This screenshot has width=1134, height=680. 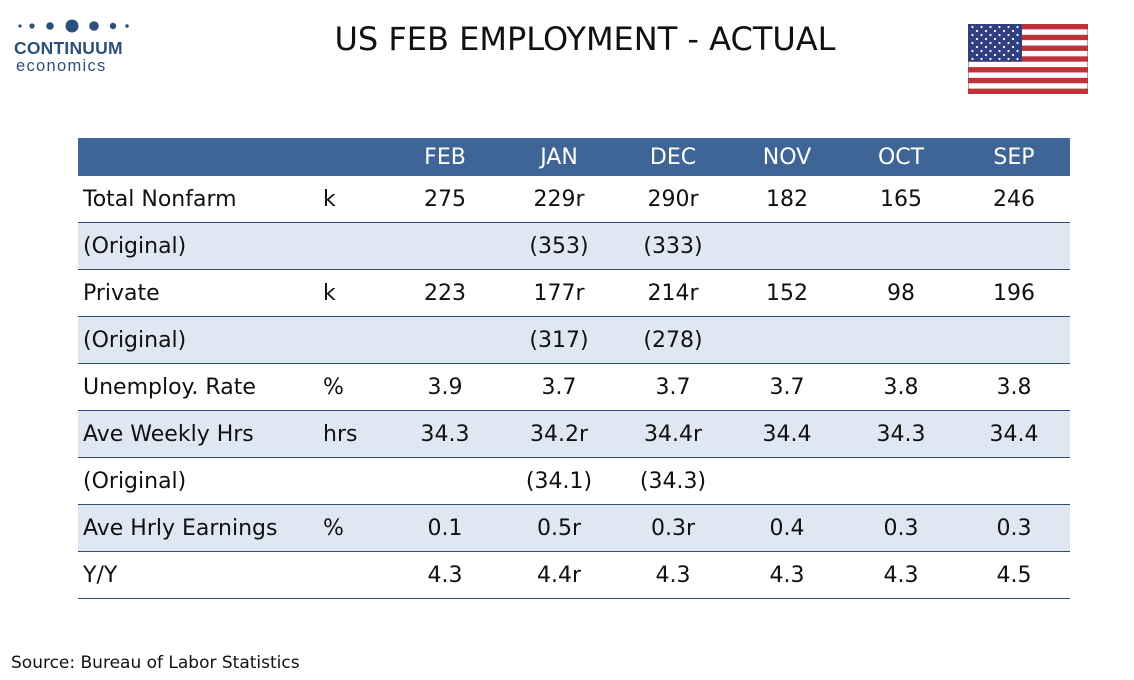 What do you see at coordinates (787, 293) in the screenshot?
I see `value-cell: 152` at bounding box center [787, 293].